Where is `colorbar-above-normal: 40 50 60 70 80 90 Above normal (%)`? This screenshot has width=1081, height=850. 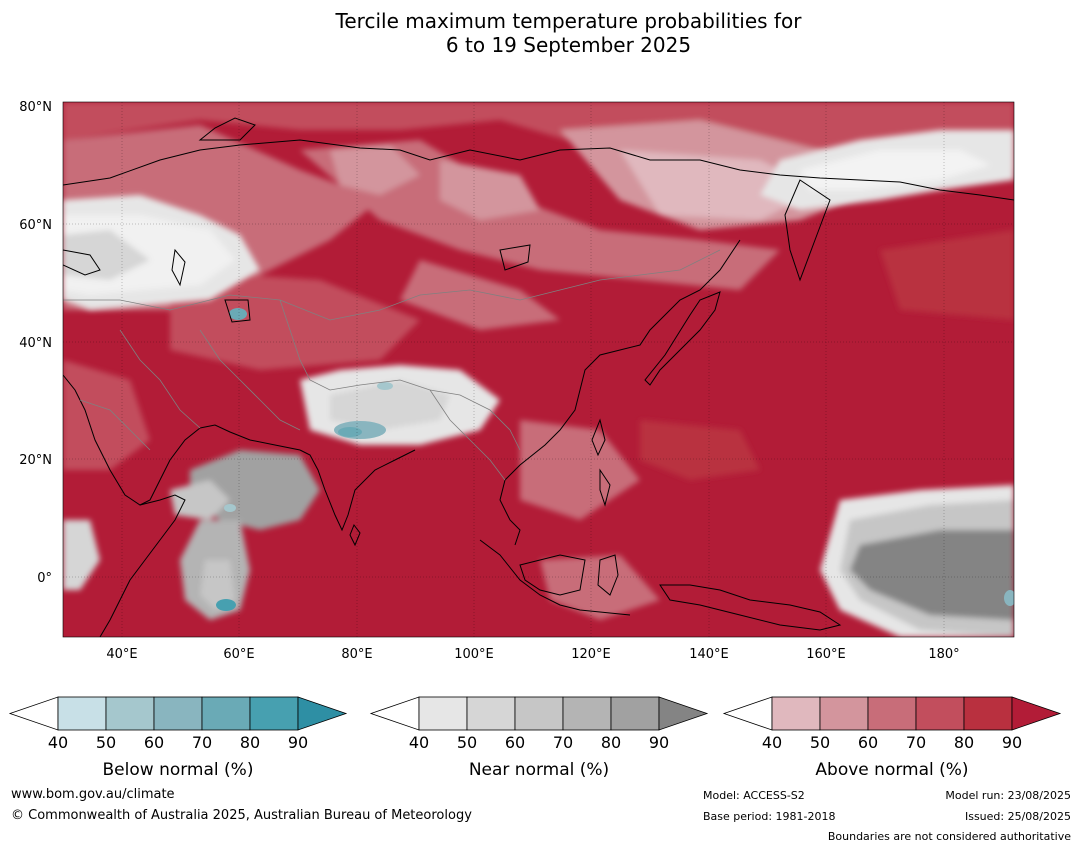 colorbar-above-normal: 40 50 60 70 80 90 Above normal (%) is located at coordinates (892, 738).